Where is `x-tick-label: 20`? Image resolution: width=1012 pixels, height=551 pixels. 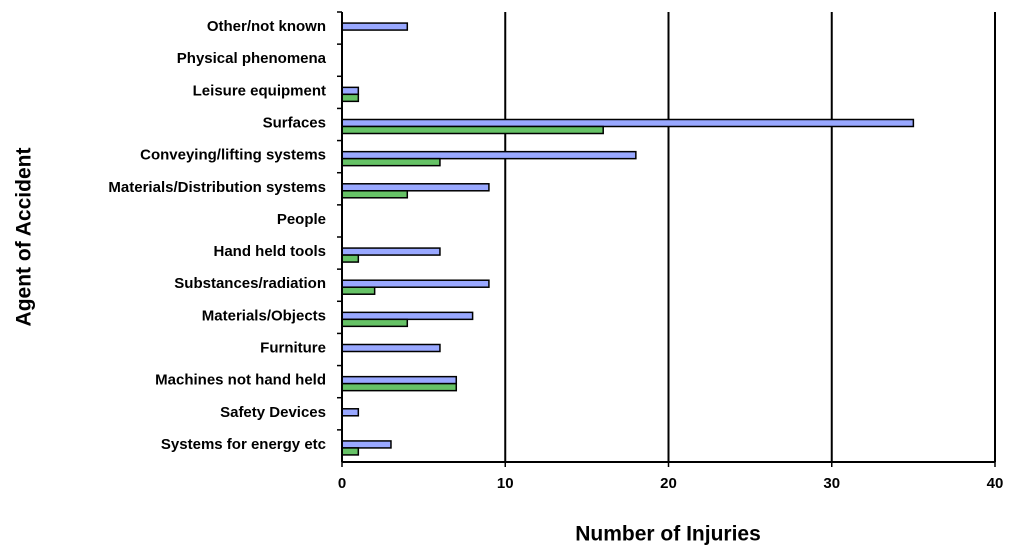
x-tick-label: 20 is located at coordinates (668, 483).